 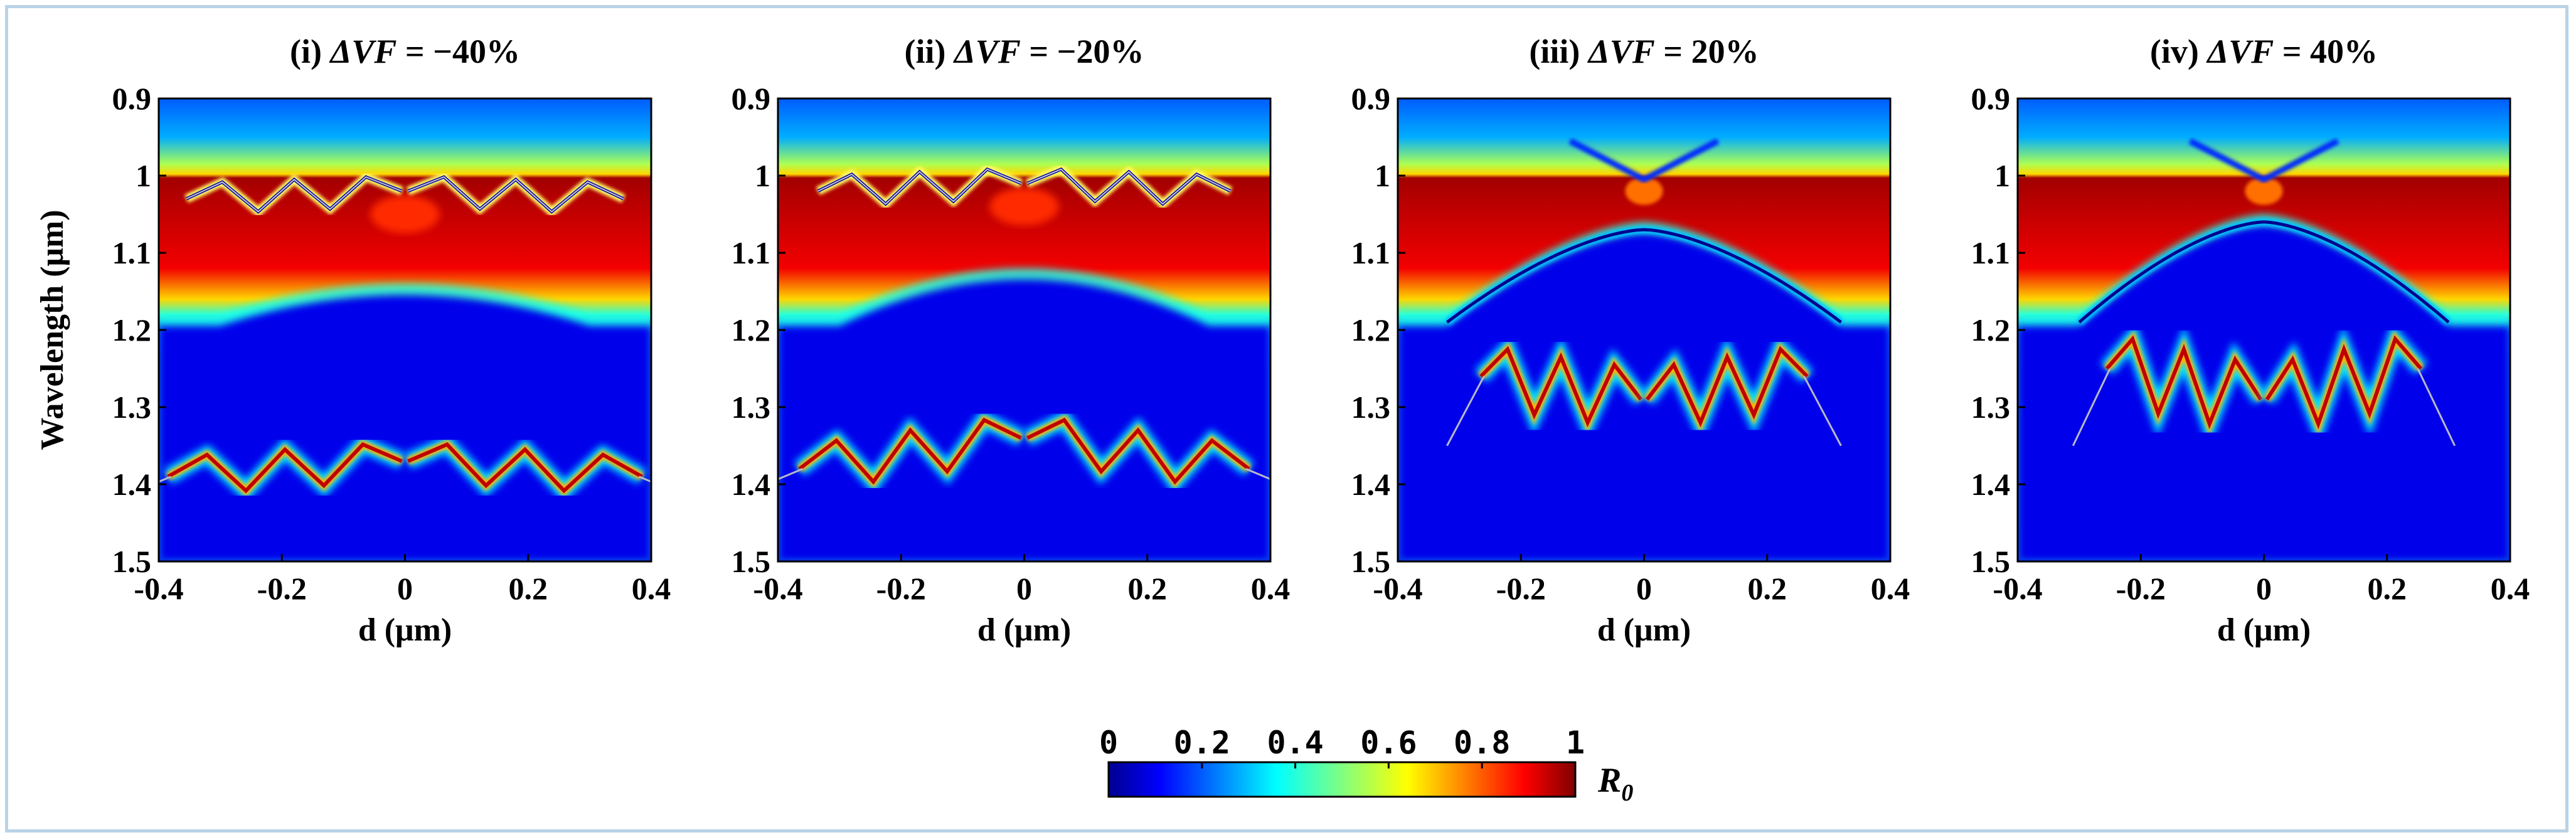 I want to click on colorbar-tick-label: 0.2, so click(x=1202, y=743).